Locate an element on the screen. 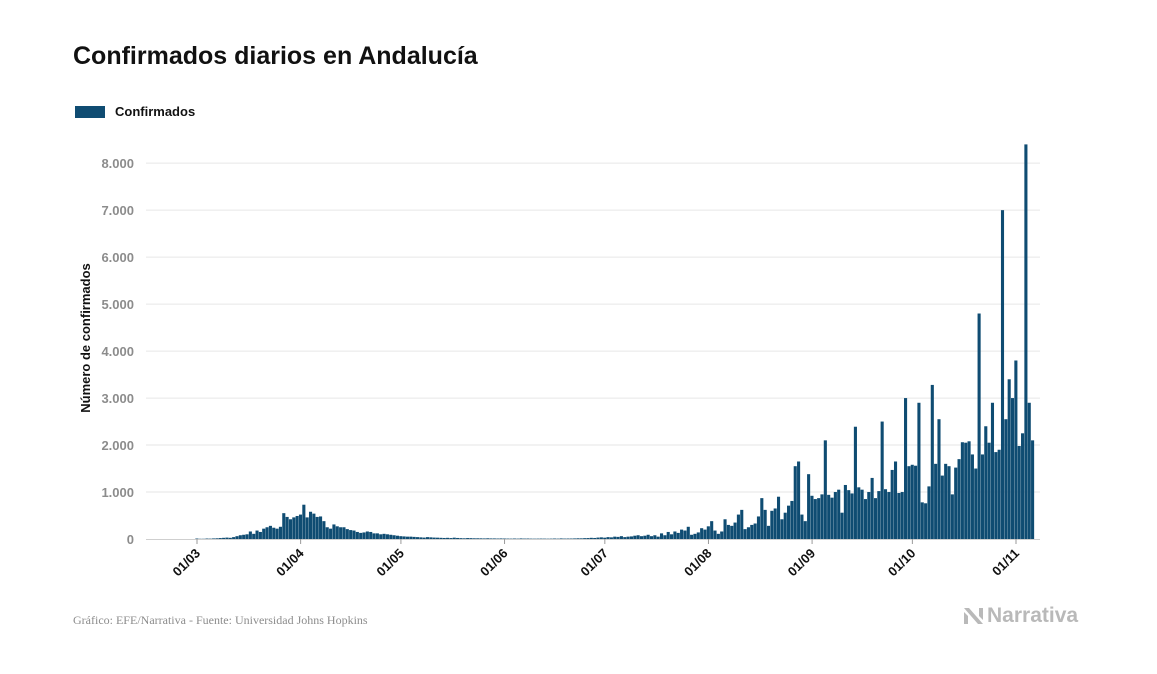 The width and height of the screenshot is (1157, 674). legend-swatch-confirmados is located at coordinates (90, 111).